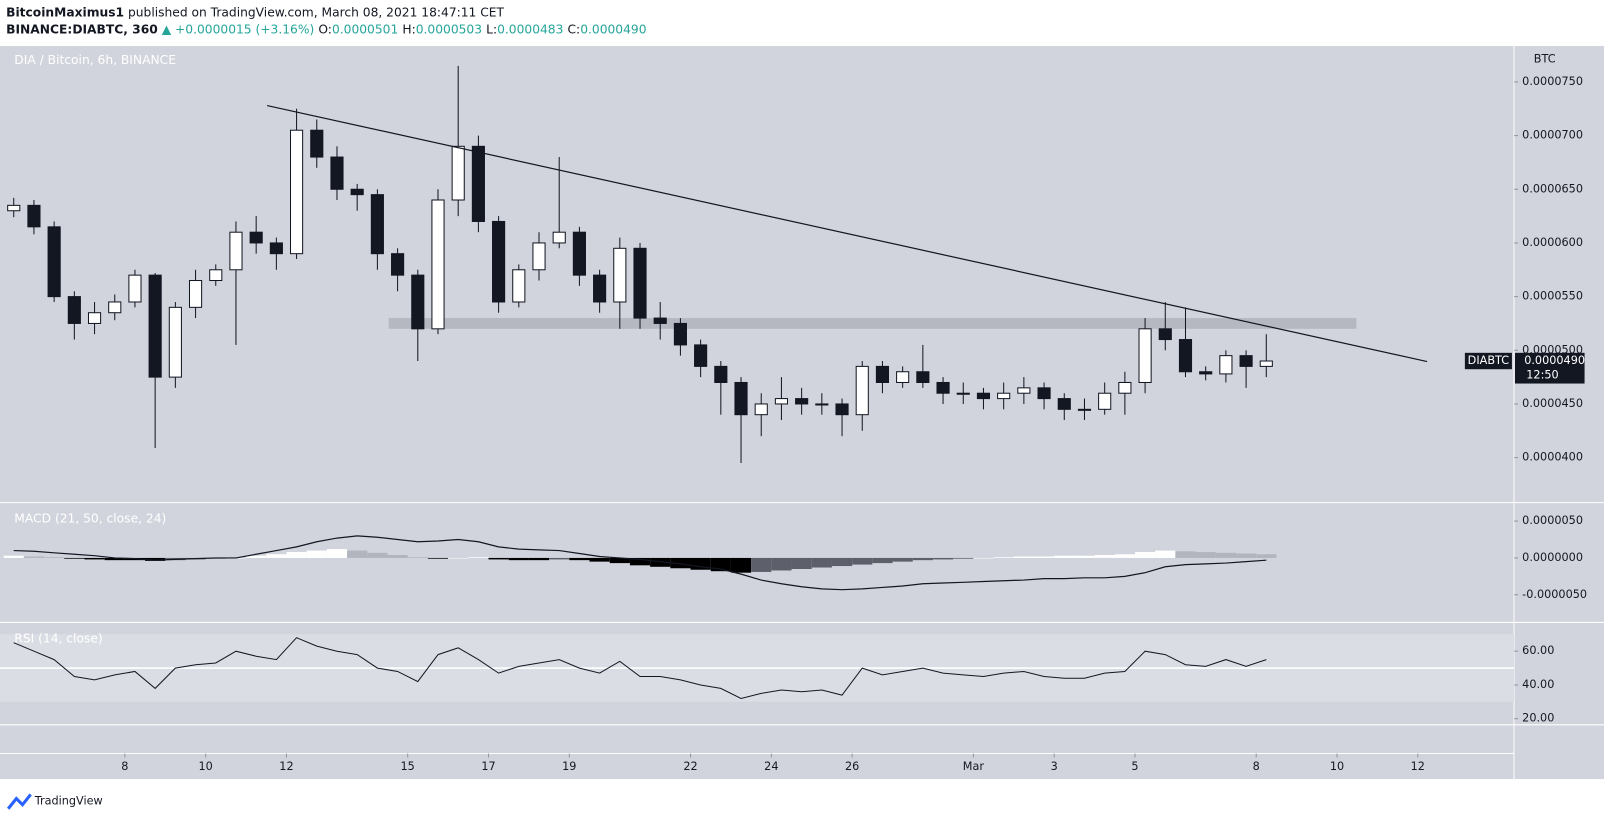  What do you see at coordinates (1554, 594) in the screenshot?
I see `y-tick-label: -0.0000050` at bounding box center [1554, 594].